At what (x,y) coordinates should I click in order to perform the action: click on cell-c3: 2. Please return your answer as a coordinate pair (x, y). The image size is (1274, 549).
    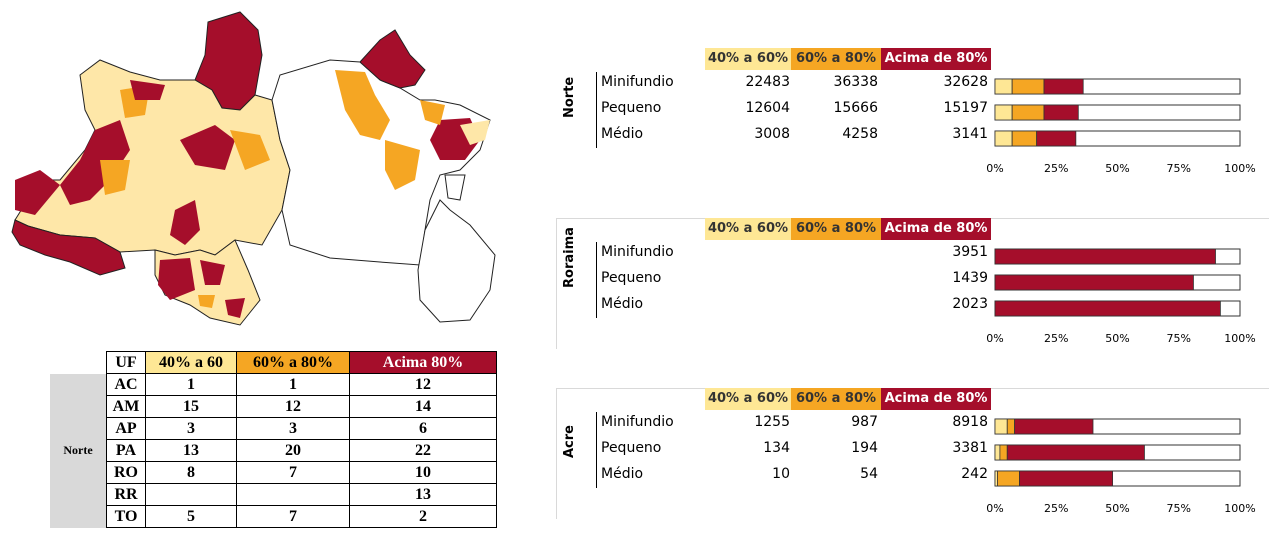
    Looking at the image, I should click on (423, 516).